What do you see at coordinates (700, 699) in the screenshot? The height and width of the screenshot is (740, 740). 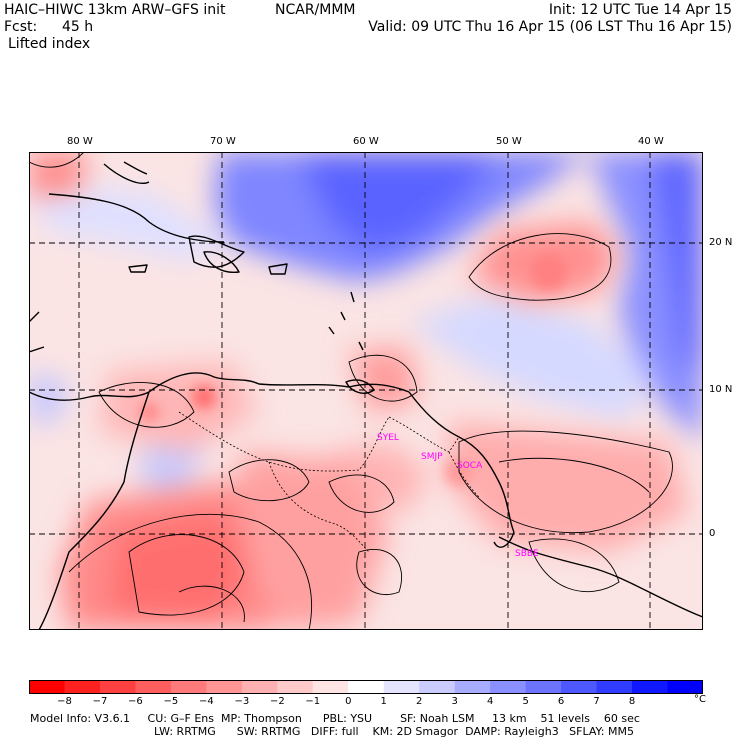 I see `colorbar-unit: °C` at bounding box center [700, 699].